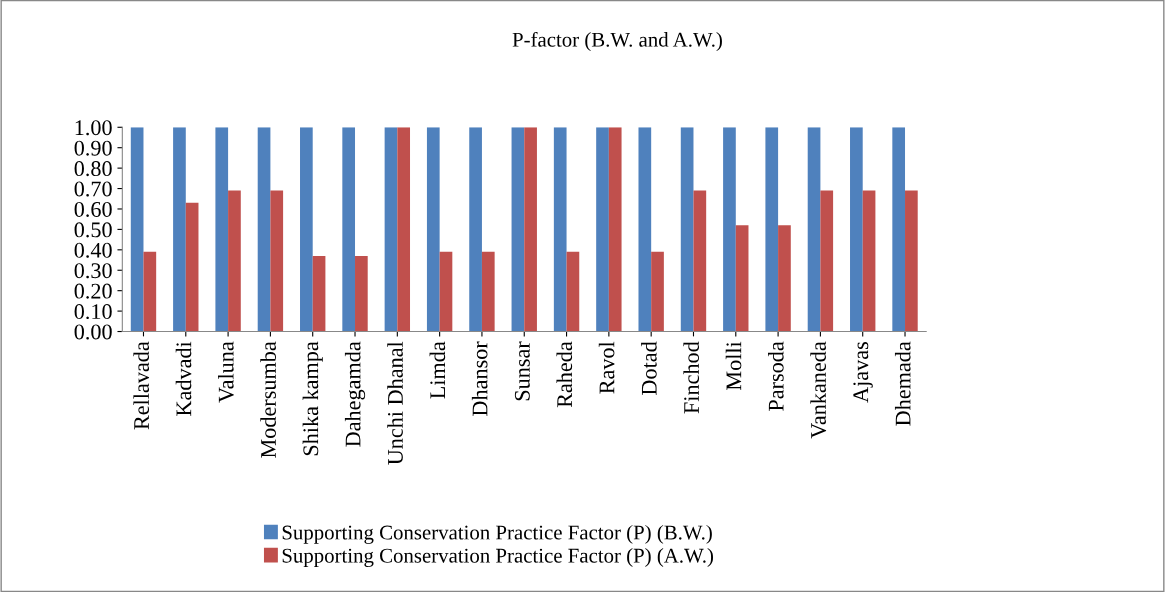 The height and width of the screenshot is (592, 1165). I want to click on x-tick-label: Kadvadi, so click(183, 378).